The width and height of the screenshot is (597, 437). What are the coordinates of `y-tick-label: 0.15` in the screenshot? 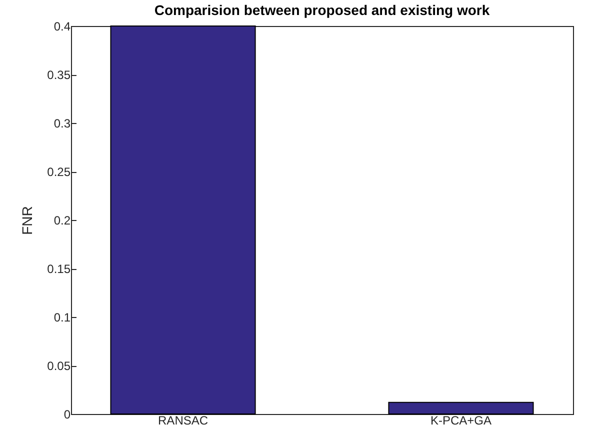 It's located at (59, 269).